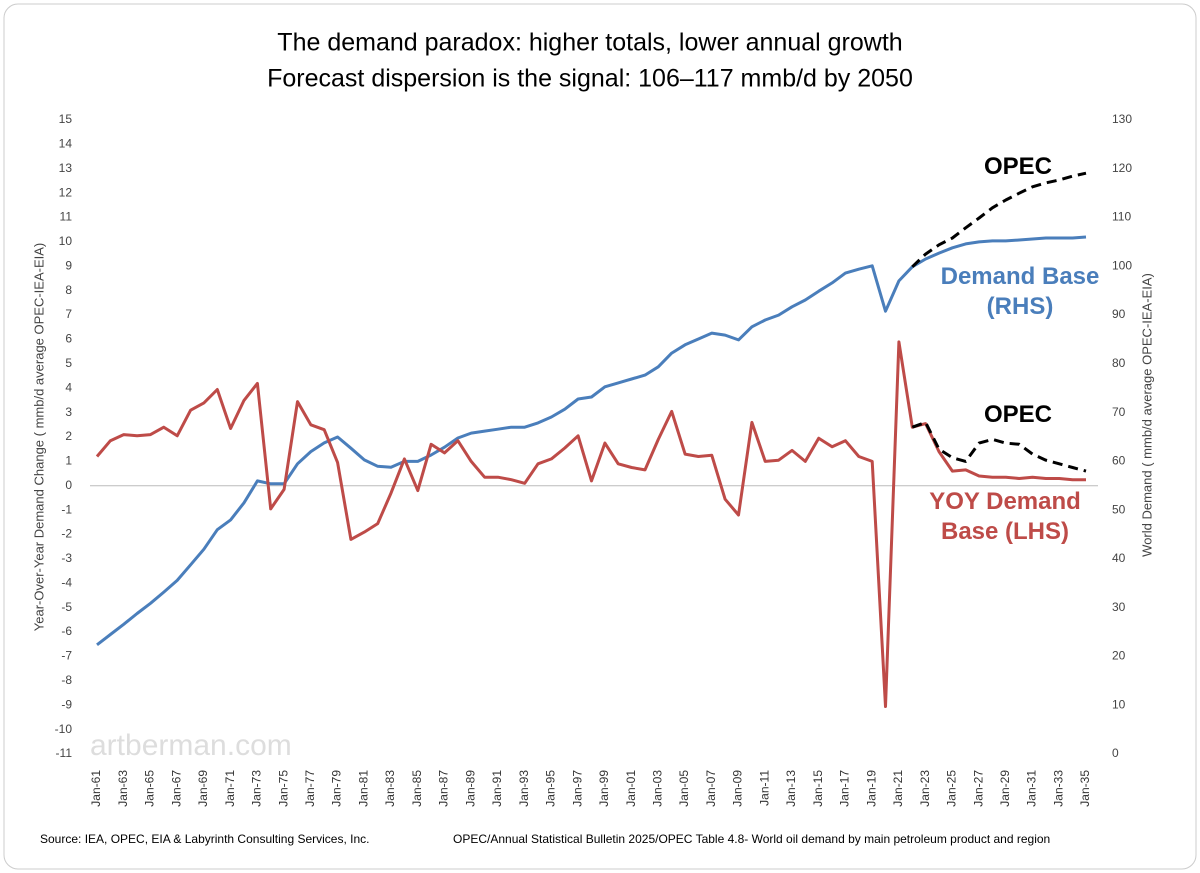 The image size is (1200, 873). What do you see at coordinates (978, 788) in the screenshot?
I see `x-tick-label: Jan-27` at bounding box center [978, 788].